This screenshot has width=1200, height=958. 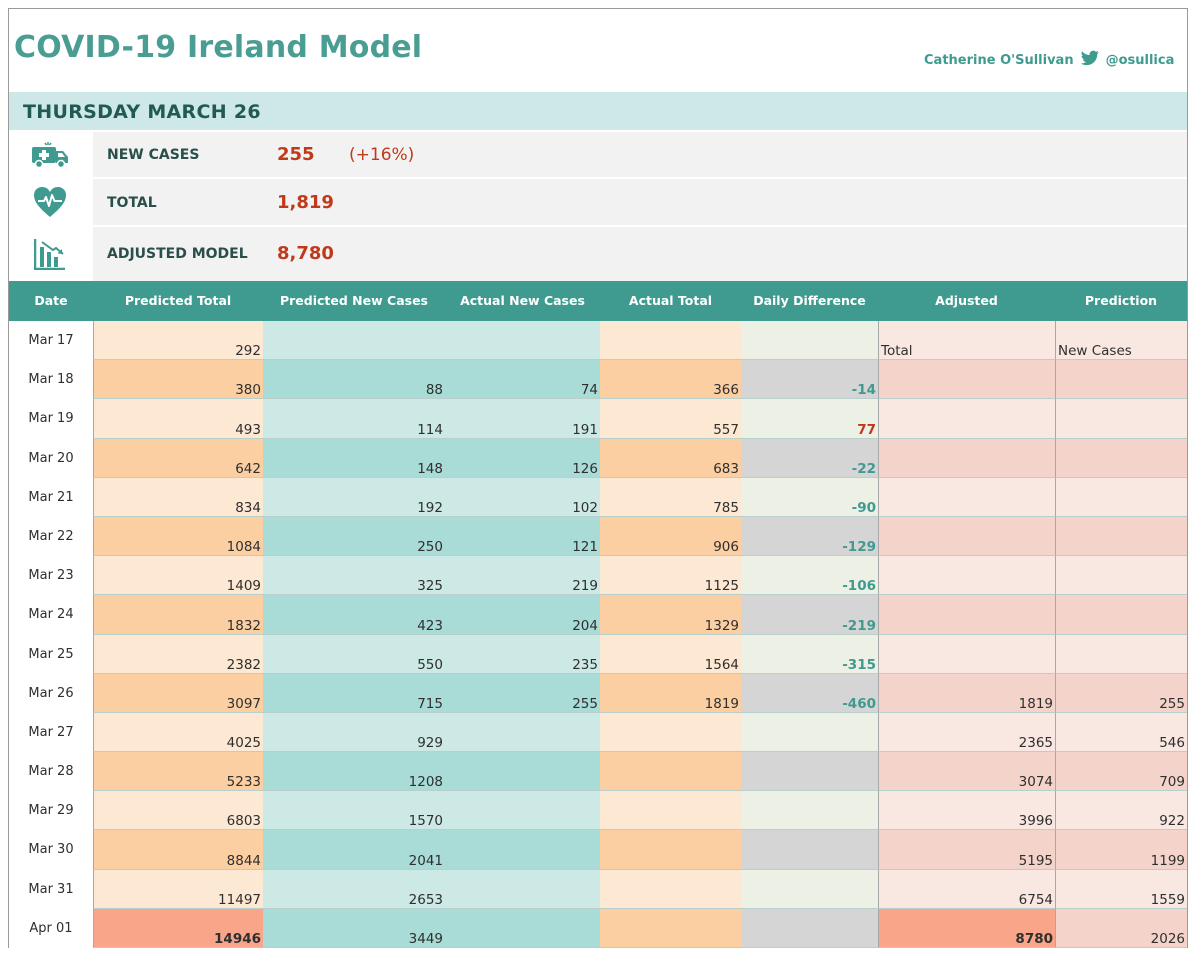 What do you see at coordinates (670, 536) in the screenshot?
I see `cell-actual-total: 906` at bounding box center [670, 536].